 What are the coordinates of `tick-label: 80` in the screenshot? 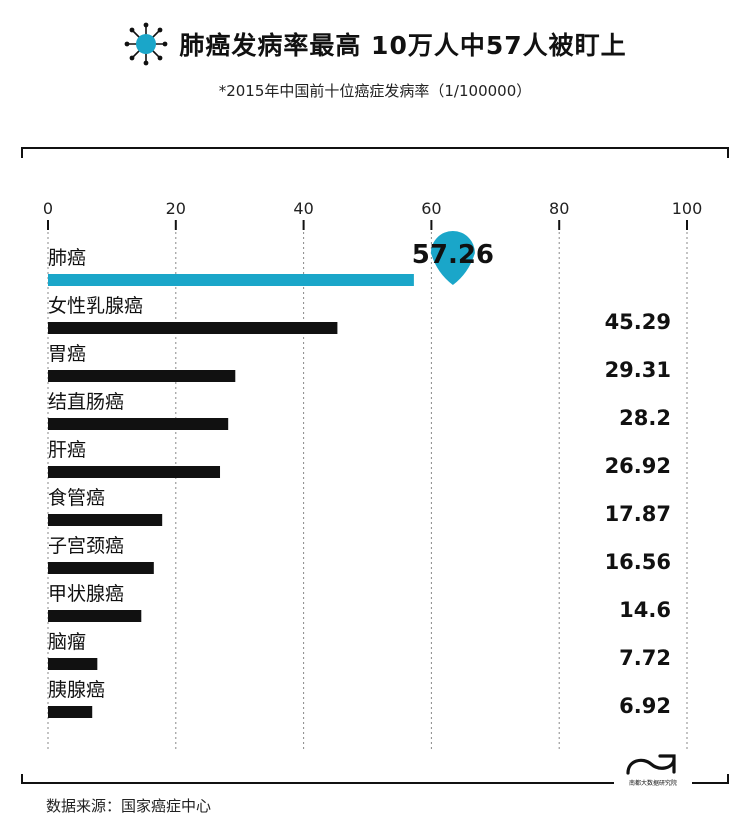 It's located at (559, 208).